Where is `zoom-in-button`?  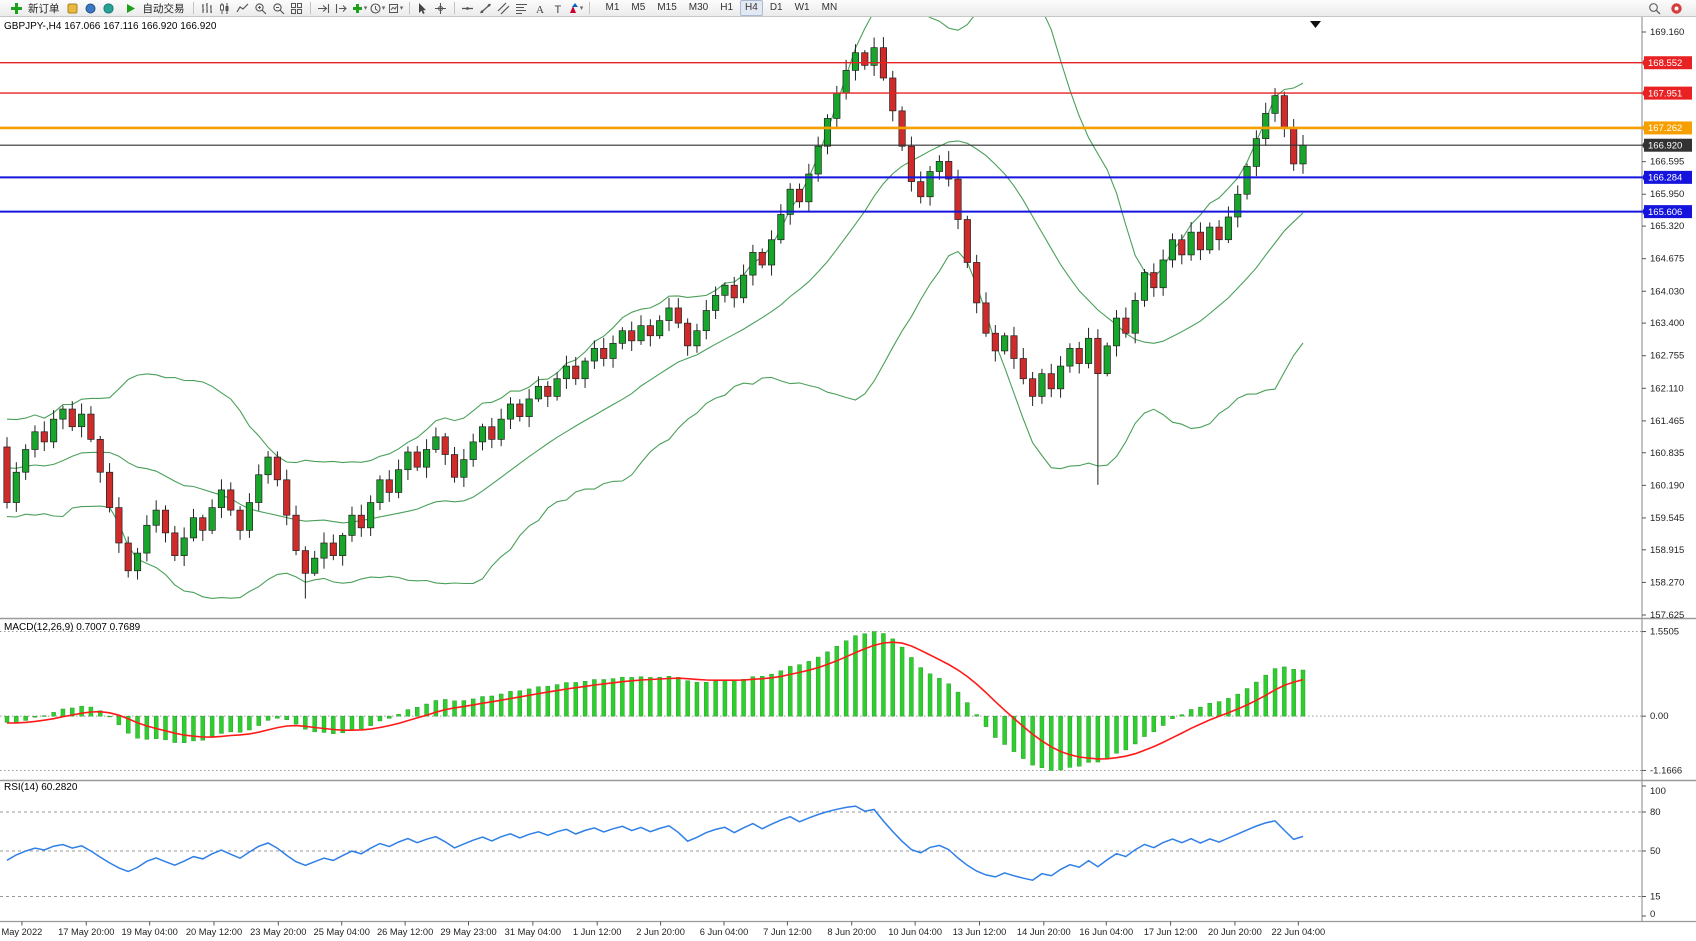 zoom-in-button is located at coordinates (261, 8).